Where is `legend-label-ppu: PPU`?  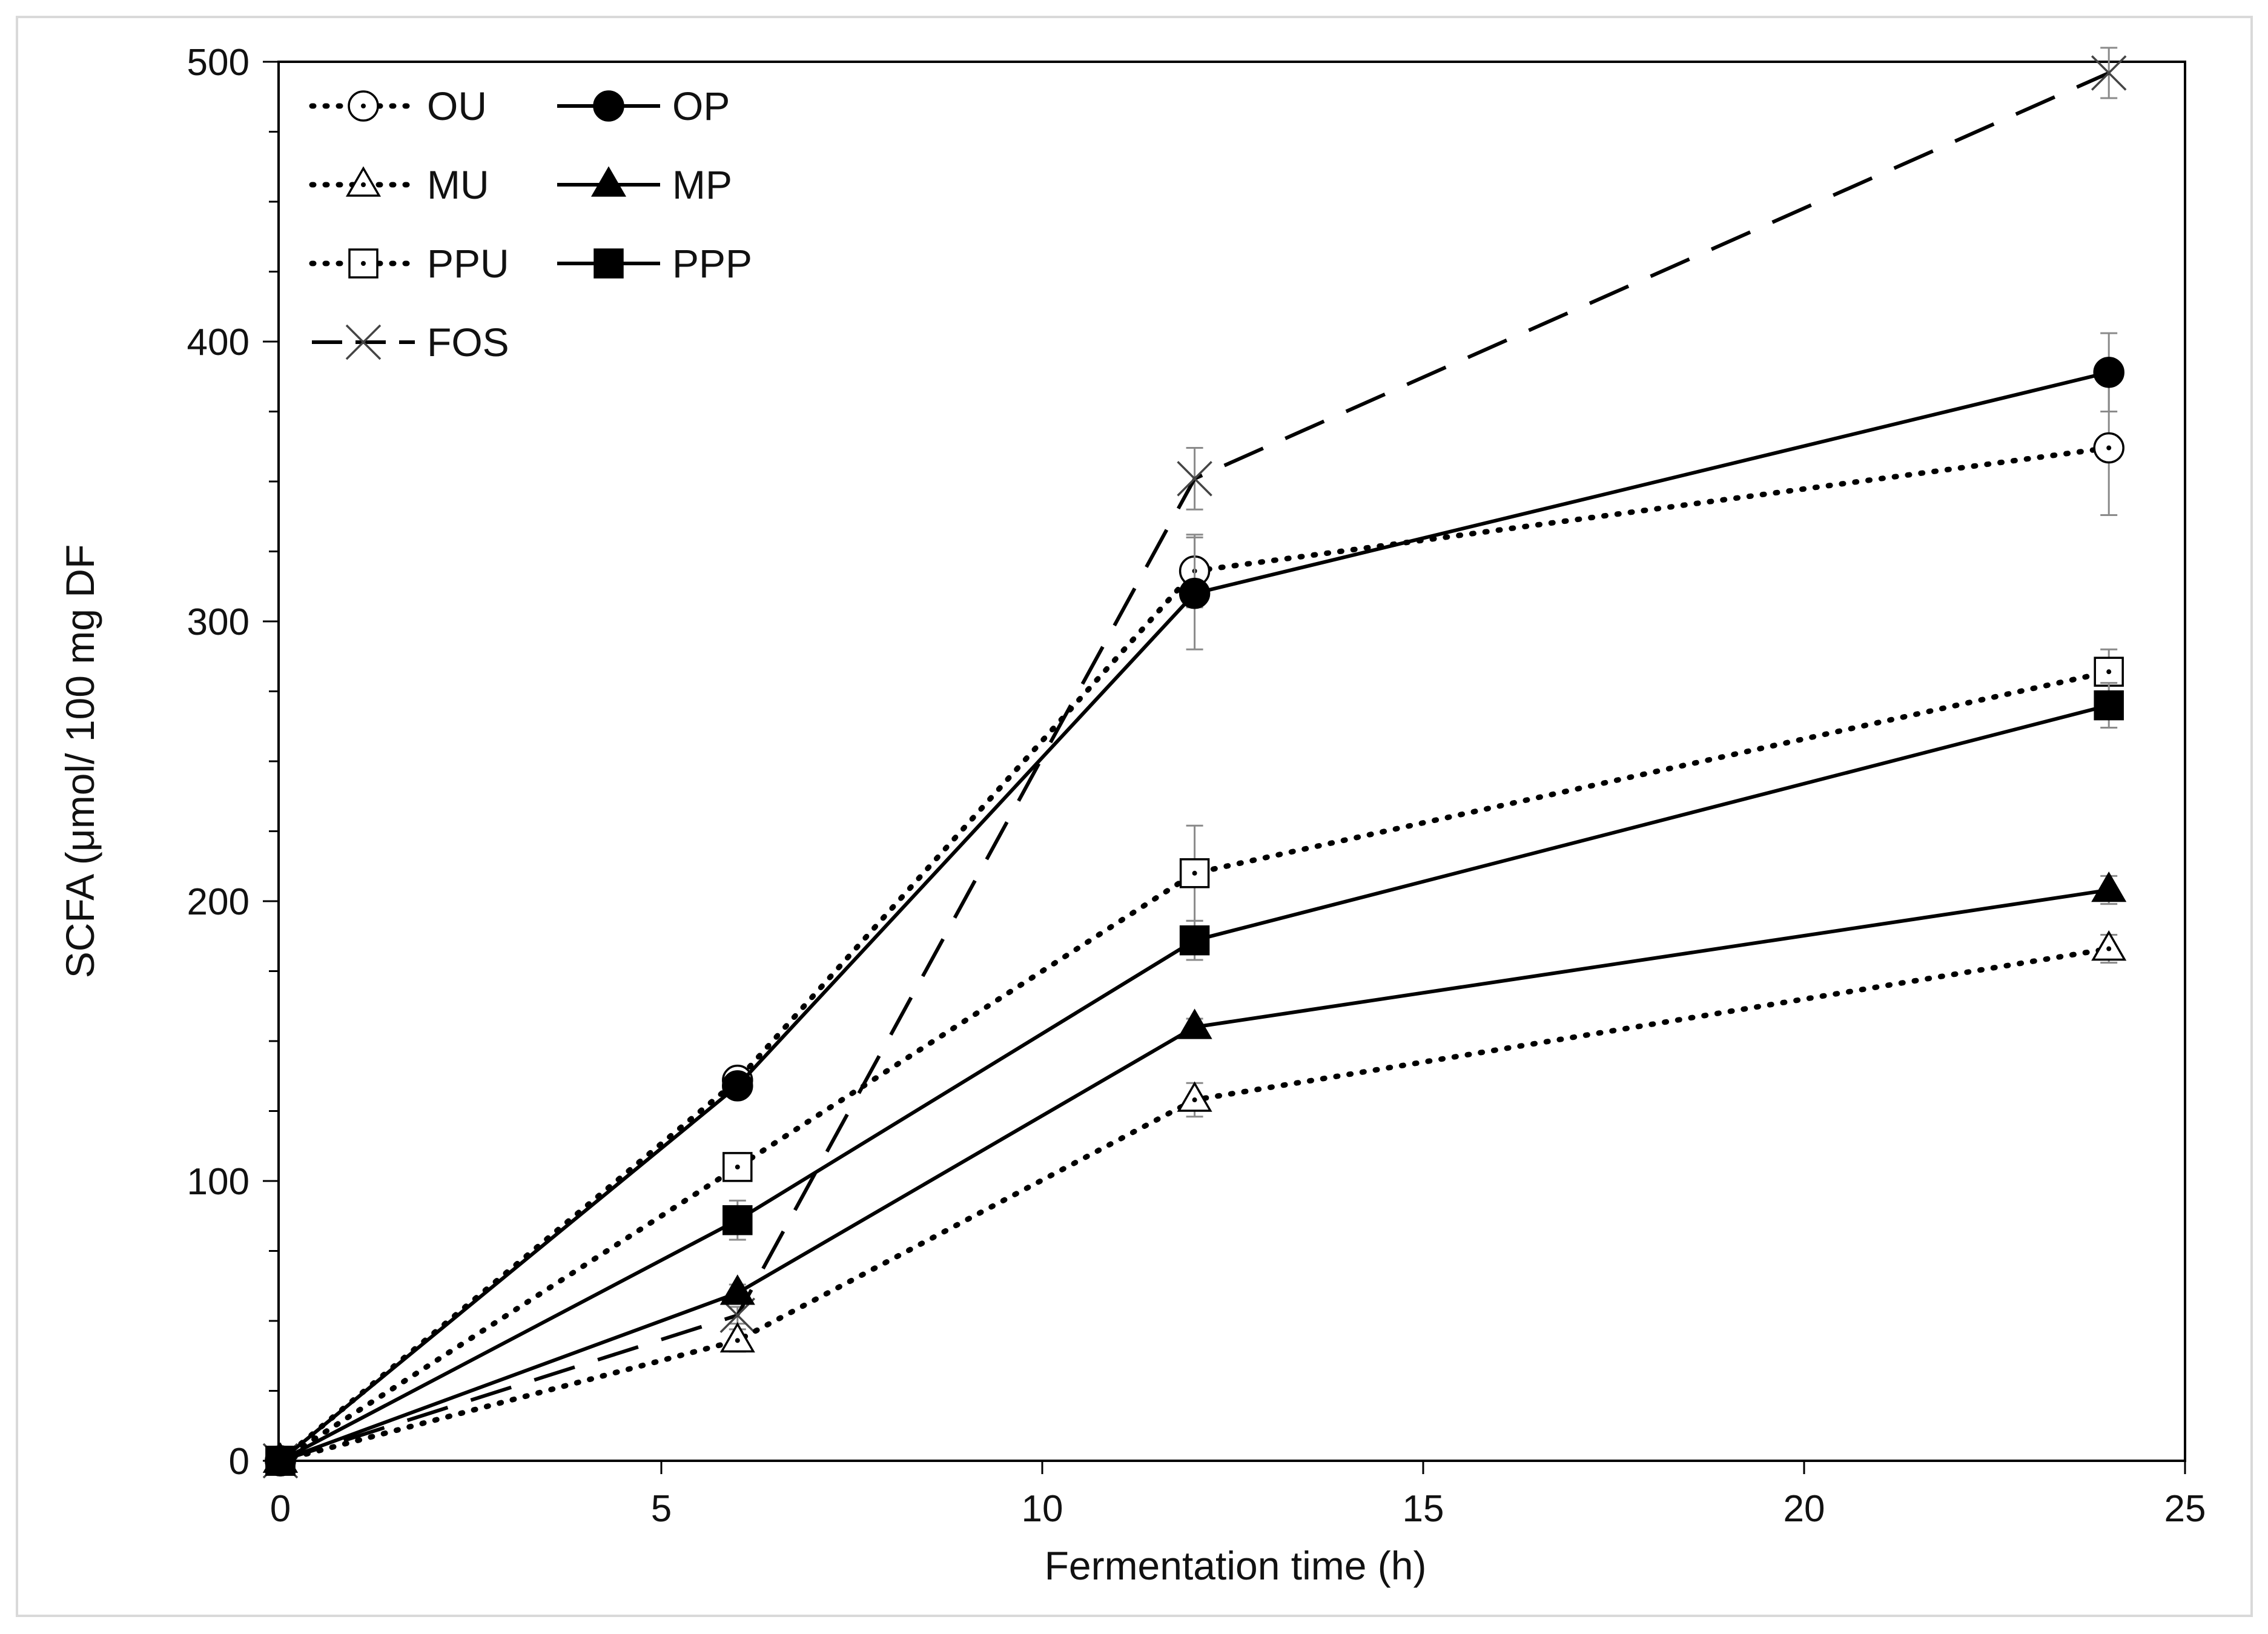 legend-label-ppu: PPU is located at coordinates (468, 263).